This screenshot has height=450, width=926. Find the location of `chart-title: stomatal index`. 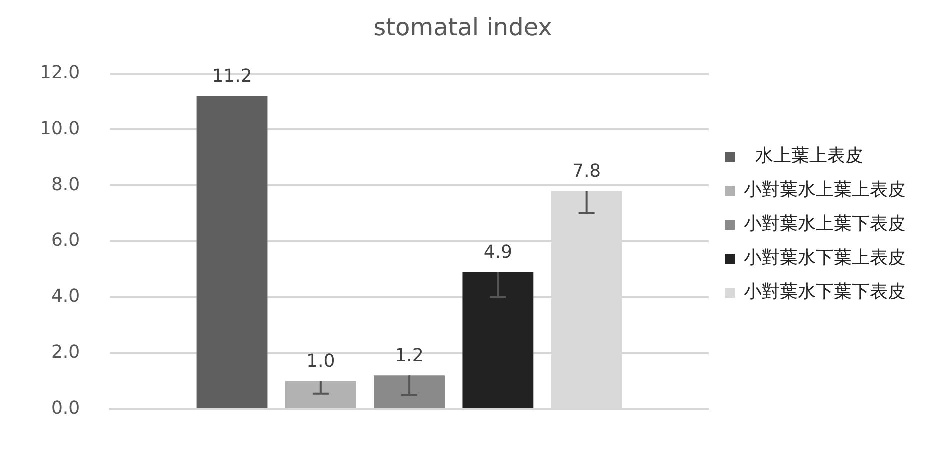

chart-title: stomatal index is located at coordinates (463, 28).